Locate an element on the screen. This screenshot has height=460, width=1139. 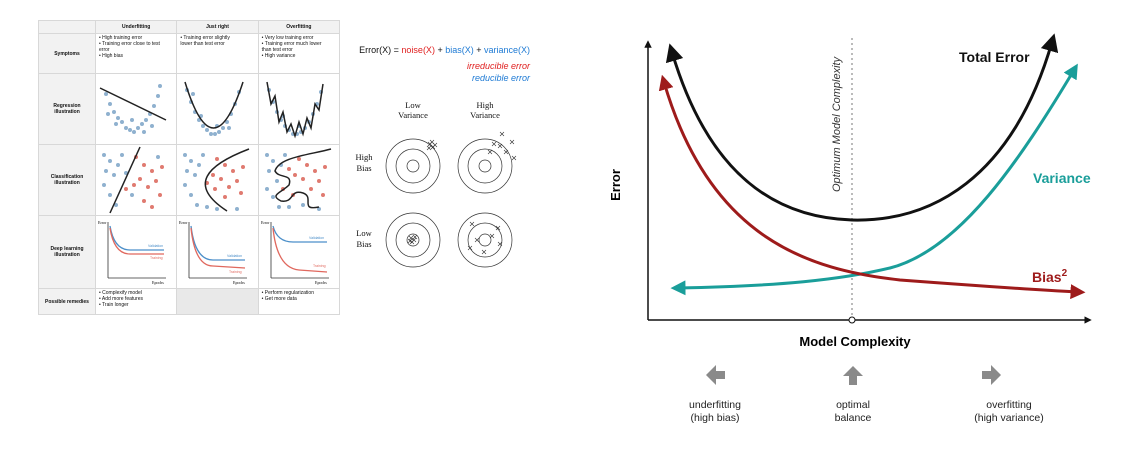
arrow-up-icon is located at coordinates (853, 375).